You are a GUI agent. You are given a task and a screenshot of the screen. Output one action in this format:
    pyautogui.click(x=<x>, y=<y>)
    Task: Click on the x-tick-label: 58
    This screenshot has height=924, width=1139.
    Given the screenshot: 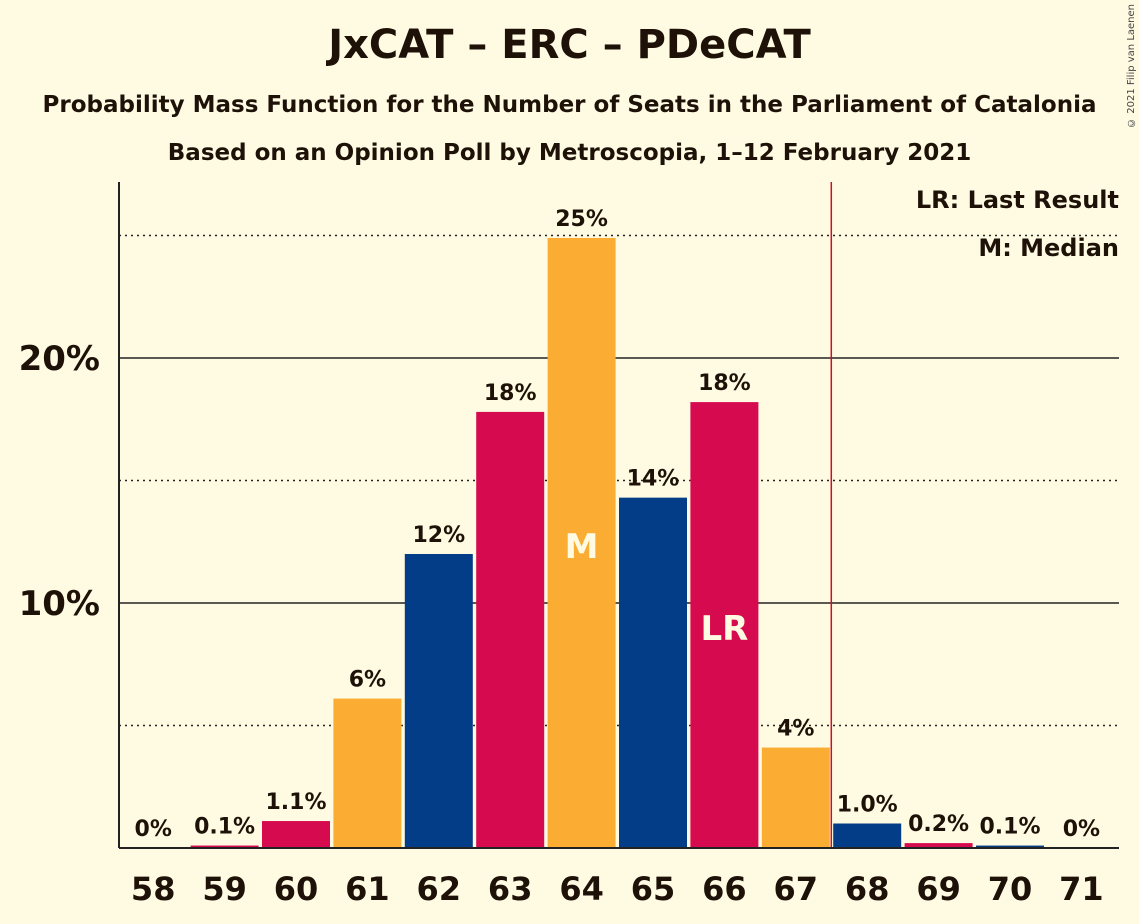 What is the action you would take?
    pyautogui.click(x=153, y=889)
    